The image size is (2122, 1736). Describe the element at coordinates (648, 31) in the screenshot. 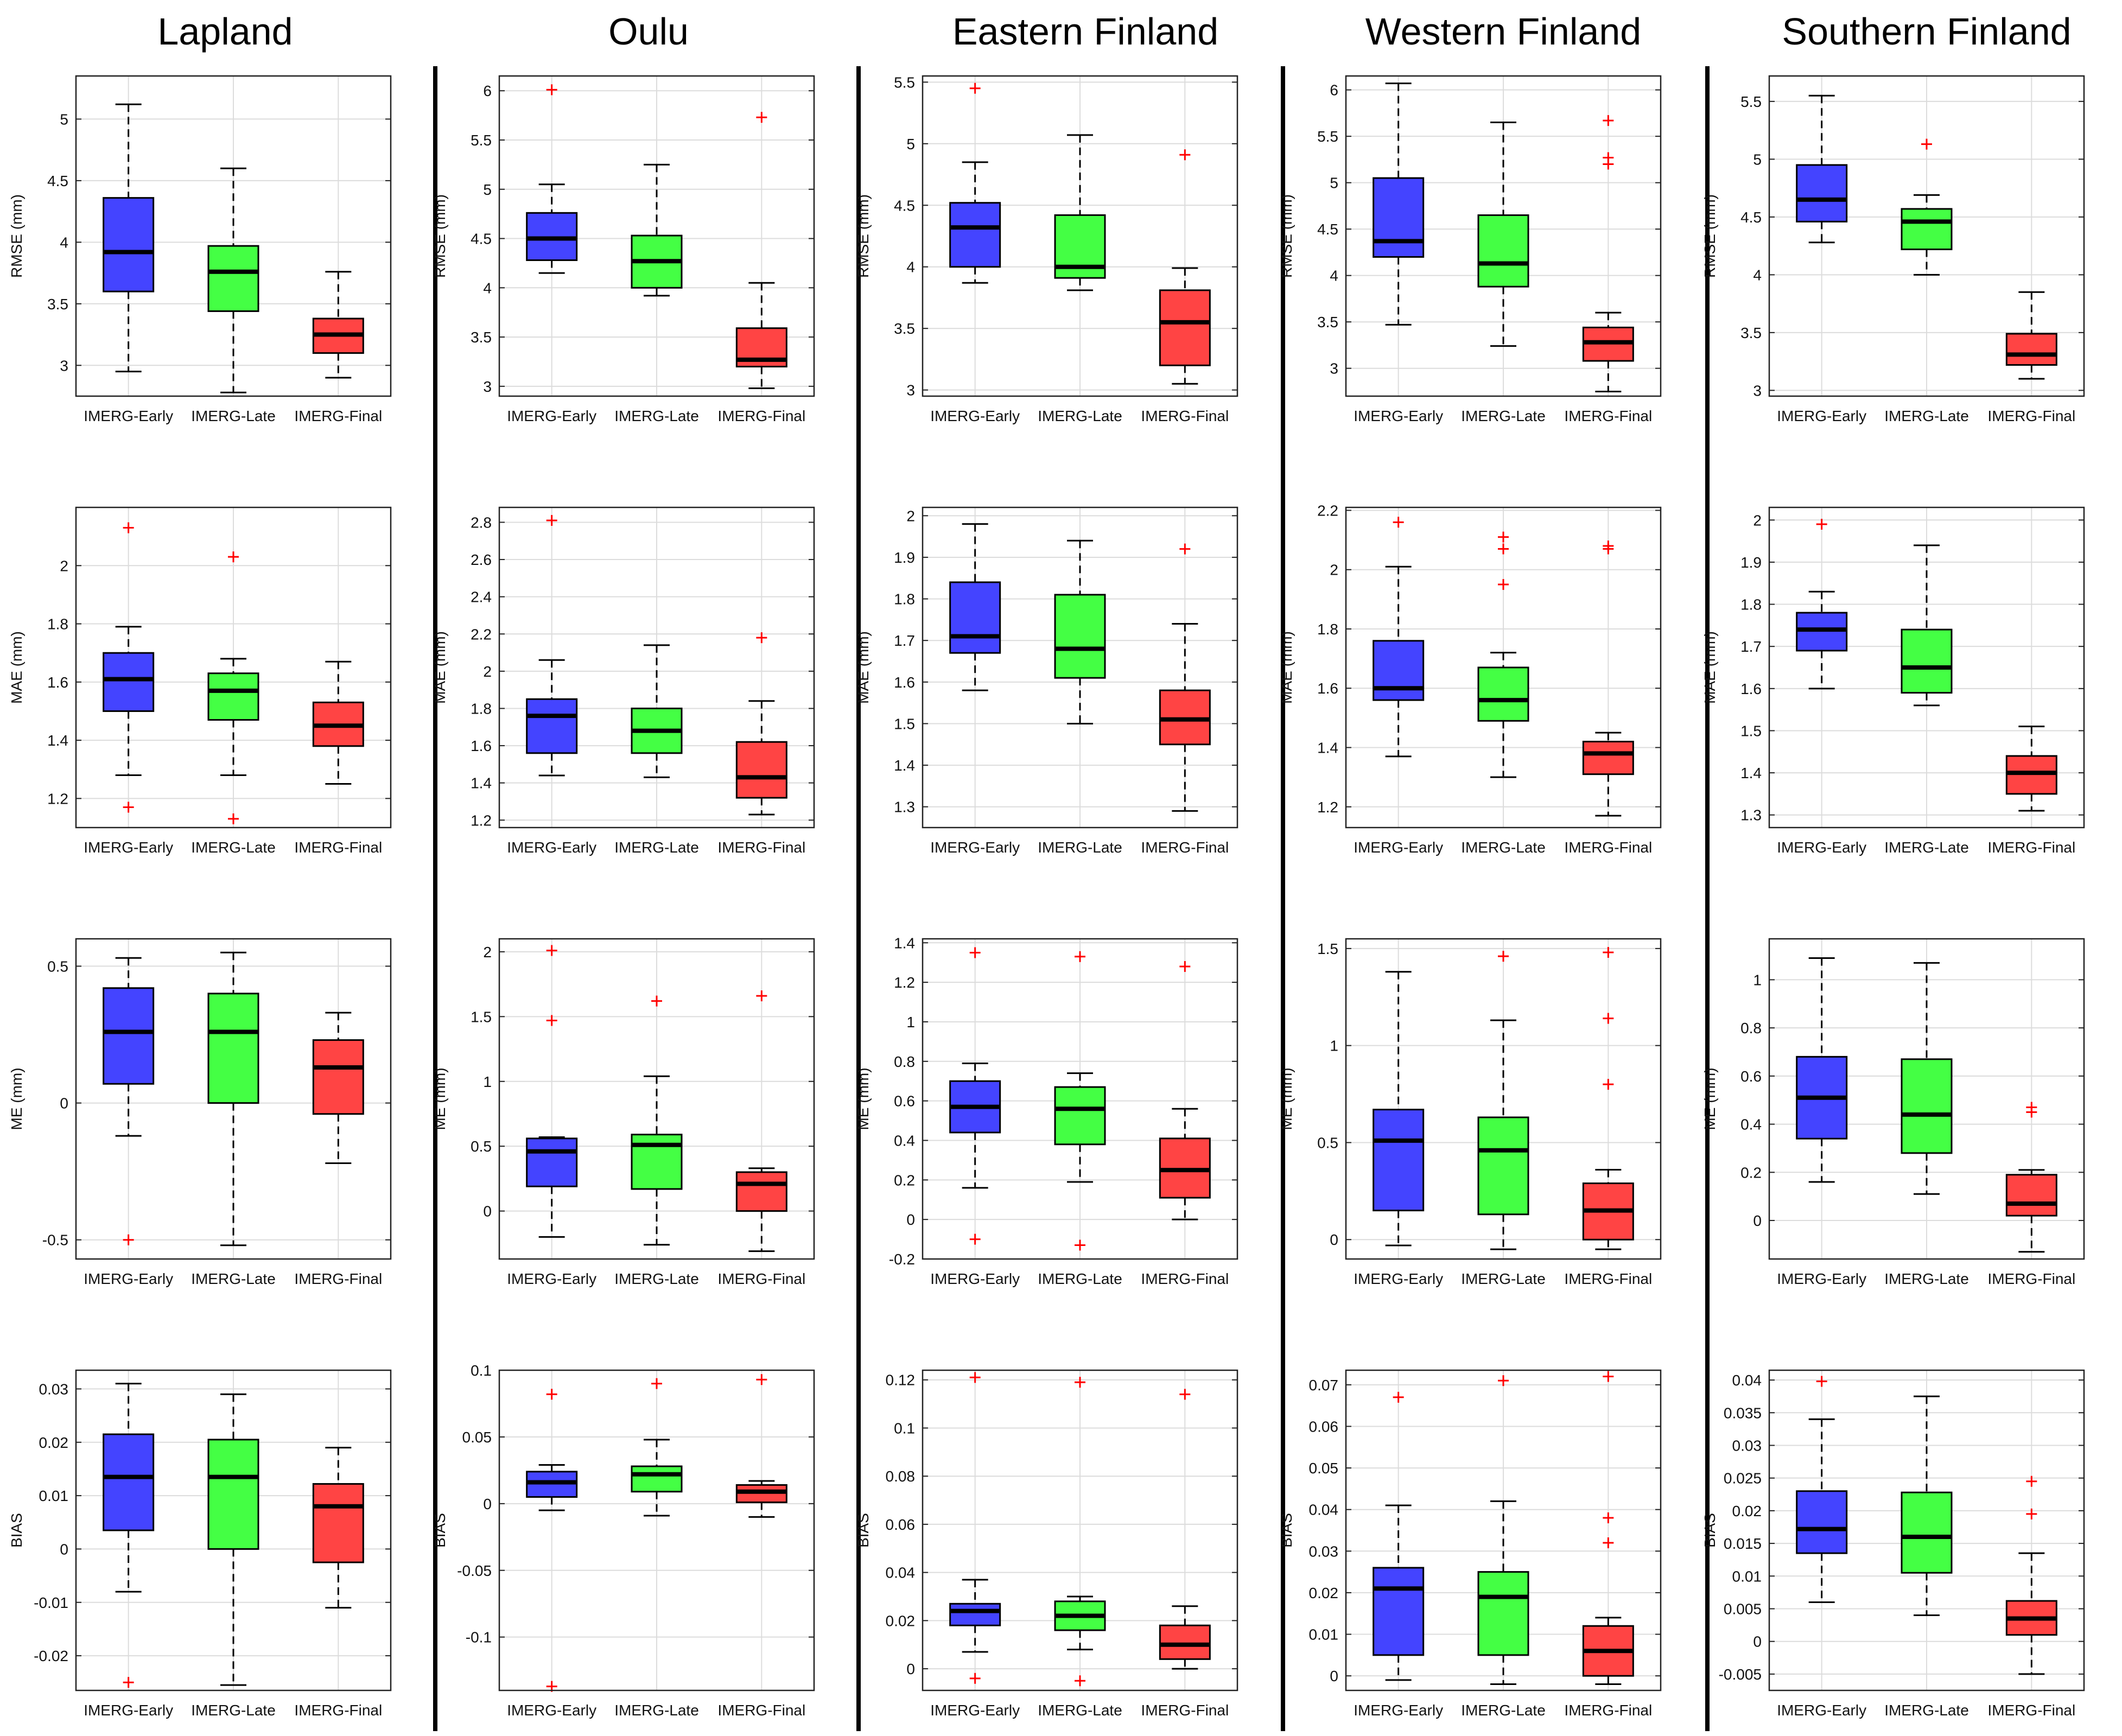

I see `region-title-oulu: Oulu` at that location.